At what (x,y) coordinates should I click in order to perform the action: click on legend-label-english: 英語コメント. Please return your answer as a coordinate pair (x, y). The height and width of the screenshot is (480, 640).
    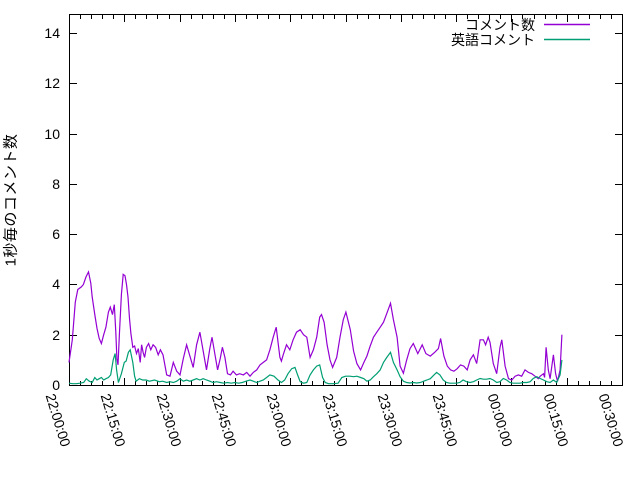
    Looking at the image, I should click on (493, 39).